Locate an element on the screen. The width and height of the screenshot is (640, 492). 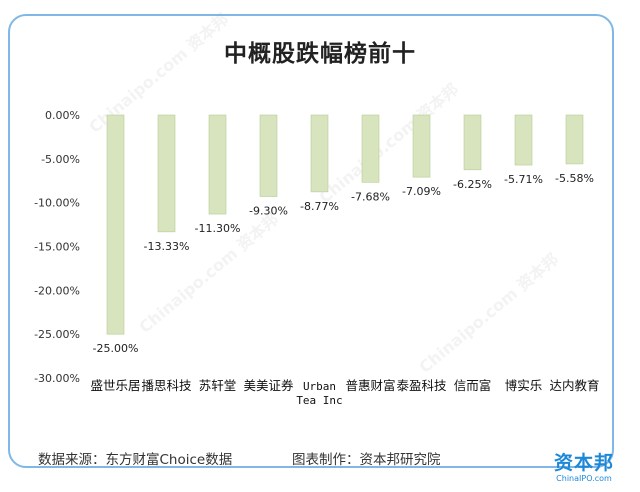
category-label: 泰盈科技 is located at coordinates (421, 385).